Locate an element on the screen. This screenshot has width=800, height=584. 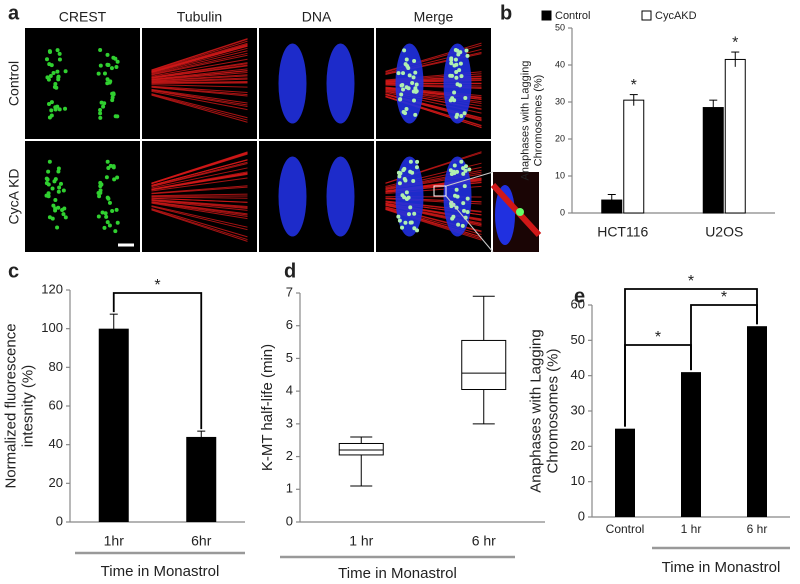
legend-label: Control is located at coordinates (572, 16).